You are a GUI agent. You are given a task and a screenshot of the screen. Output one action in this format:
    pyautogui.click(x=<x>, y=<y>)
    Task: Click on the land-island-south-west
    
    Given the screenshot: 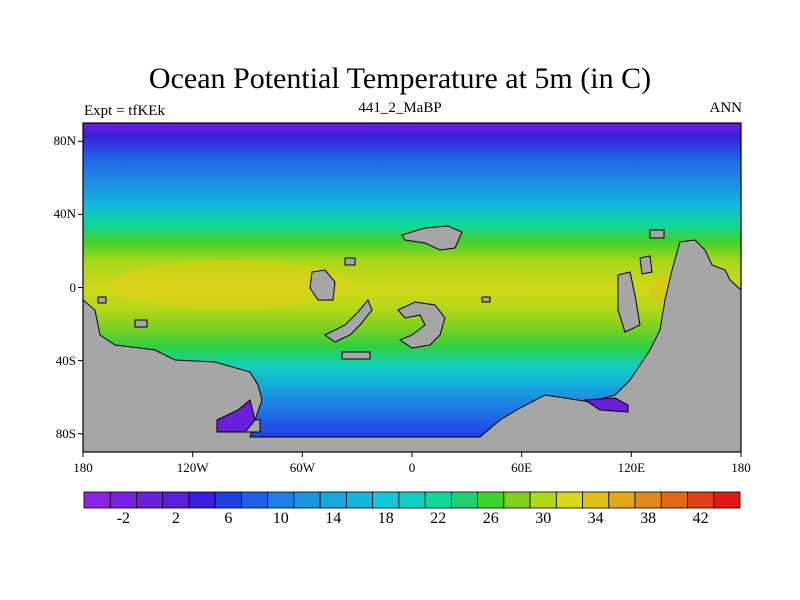 What is the action you would take?
    pyautogui.click(x=348, y=321)
    